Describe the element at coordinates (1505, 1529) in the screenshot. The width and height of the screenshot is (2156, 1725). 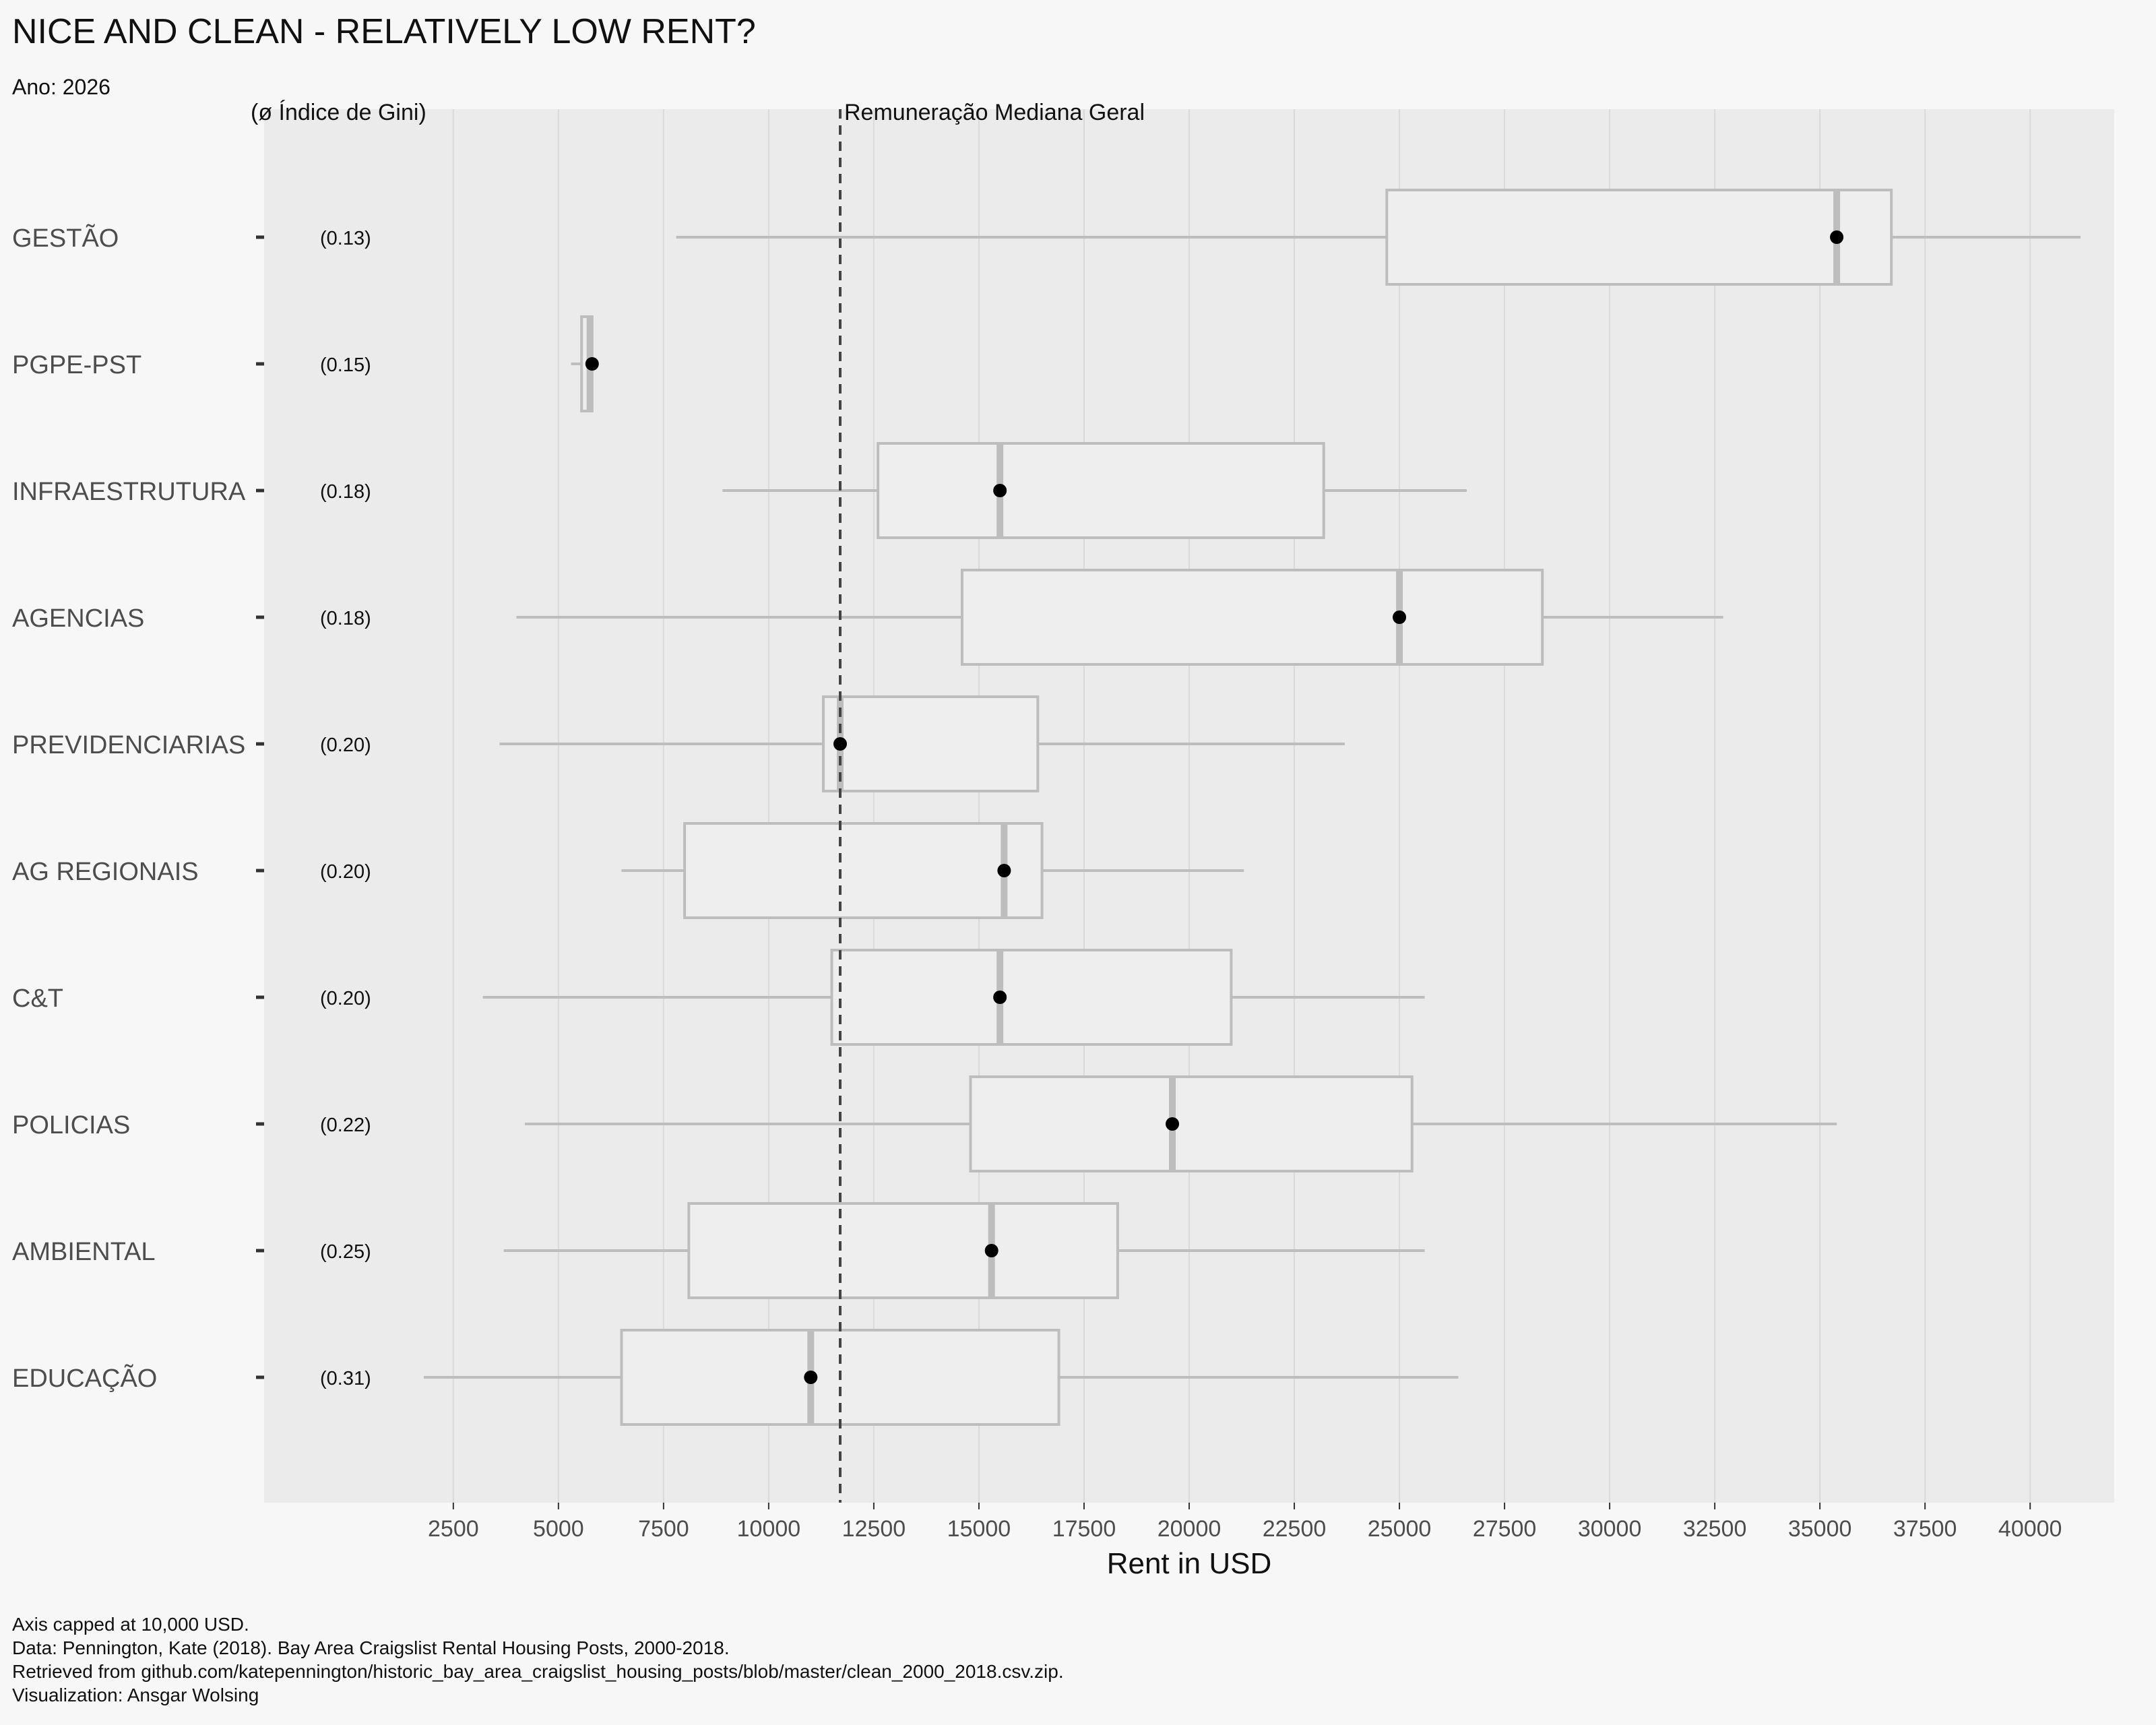
I see `x-tick-label: 27500` at that location.